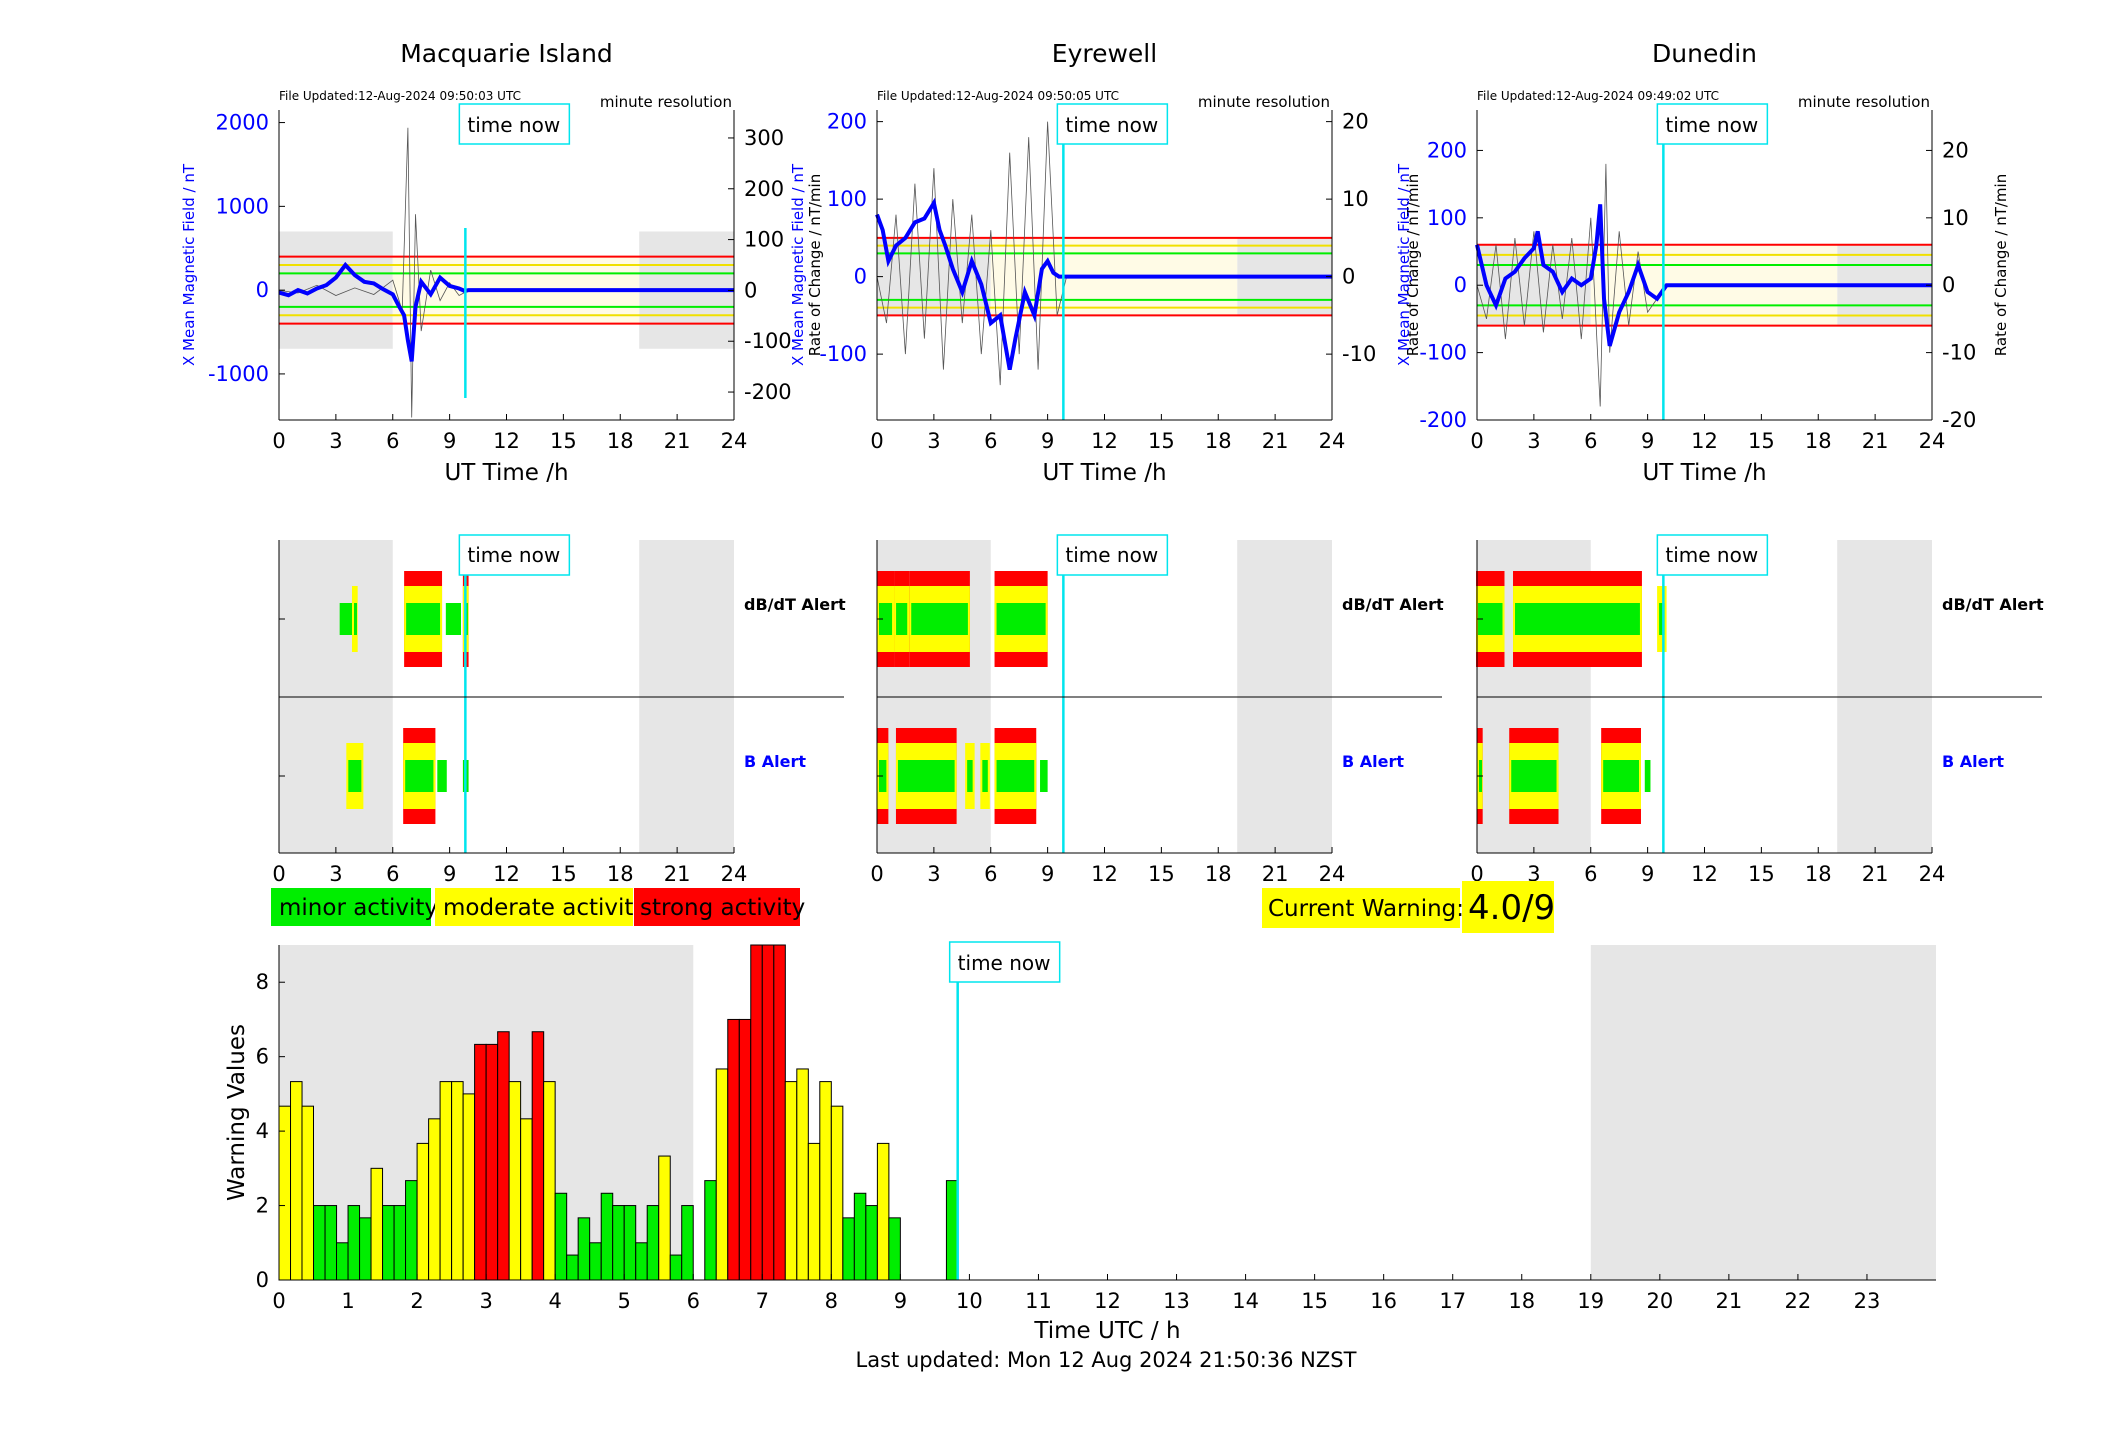 The width and height of the screenshot is (2117, 1437). I want to click on right-tick-label: -20, so click(1959, 420).